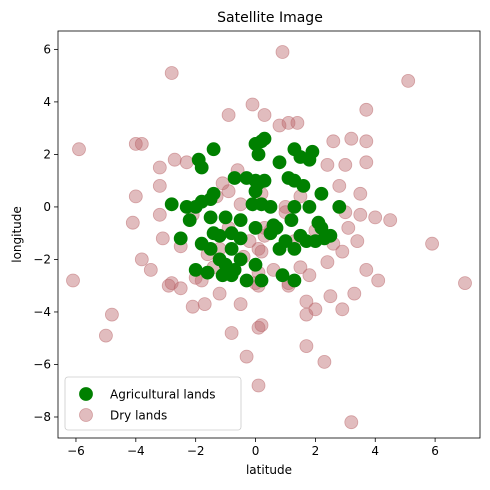 The image size is (490, 490). What do you see at coordinates (47, 207) in the screenshot?
I see `y-tick-label: 0` at bounding box center [47, 207].